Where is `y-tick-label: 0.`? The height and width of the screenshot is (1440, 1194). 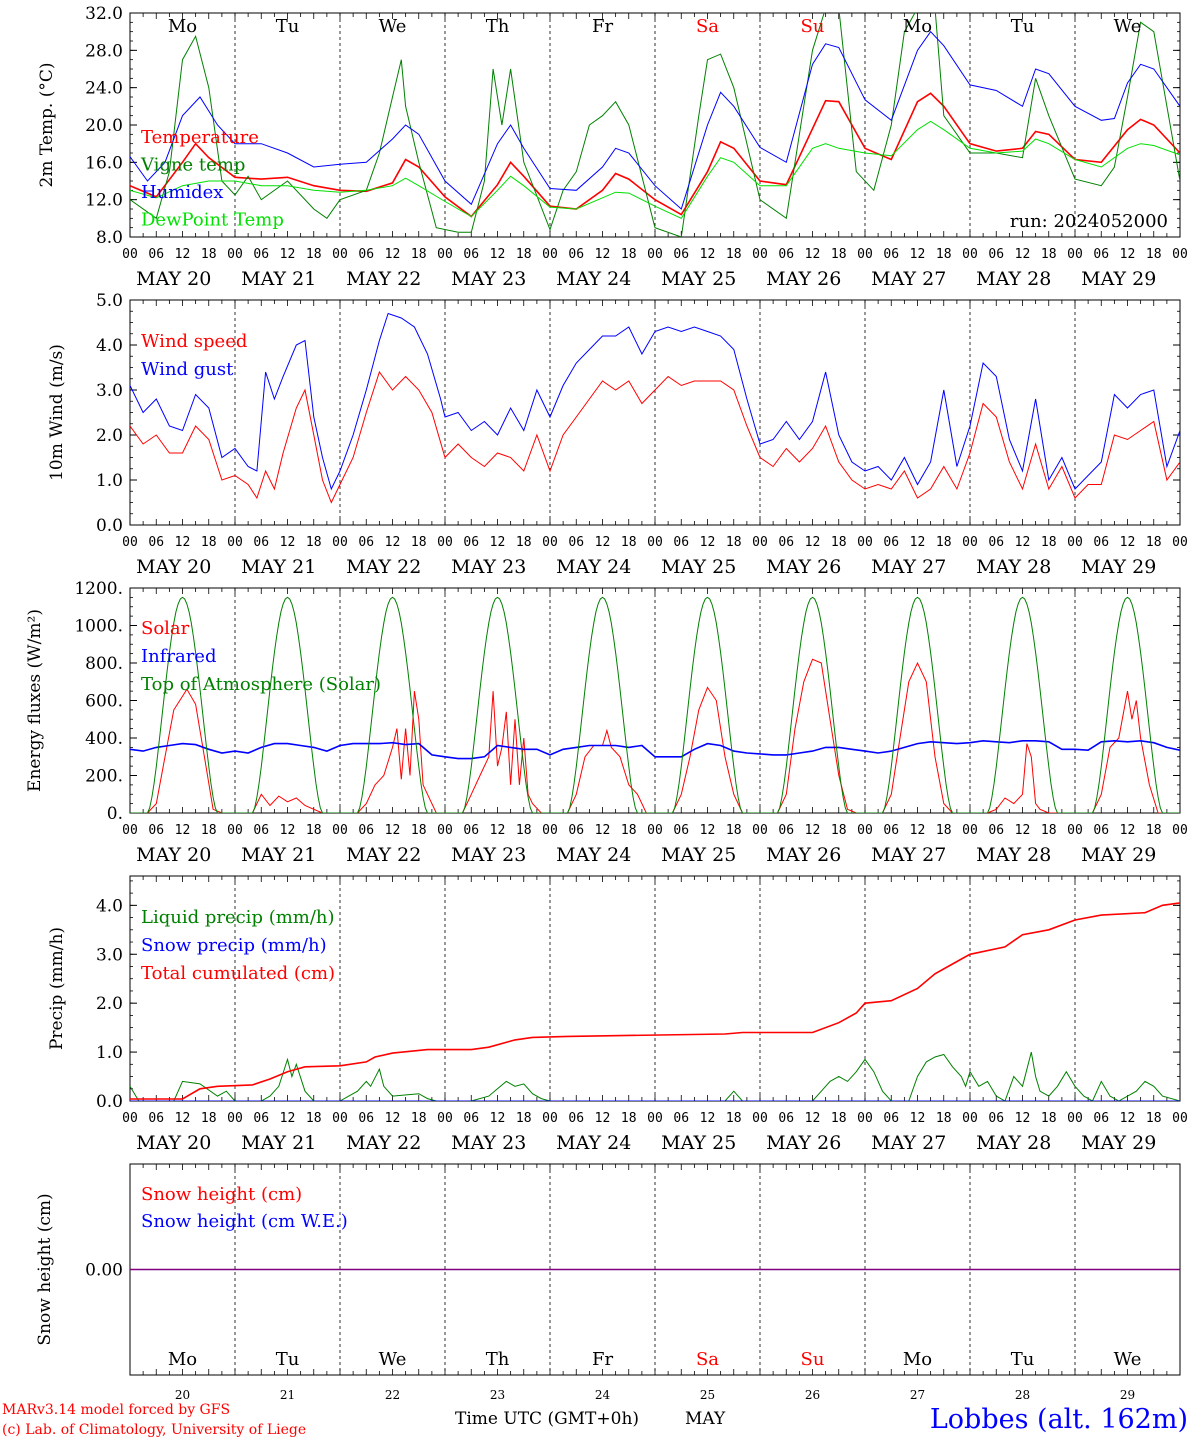
y-tick-label: 0. is located at coordinates (115, 814).